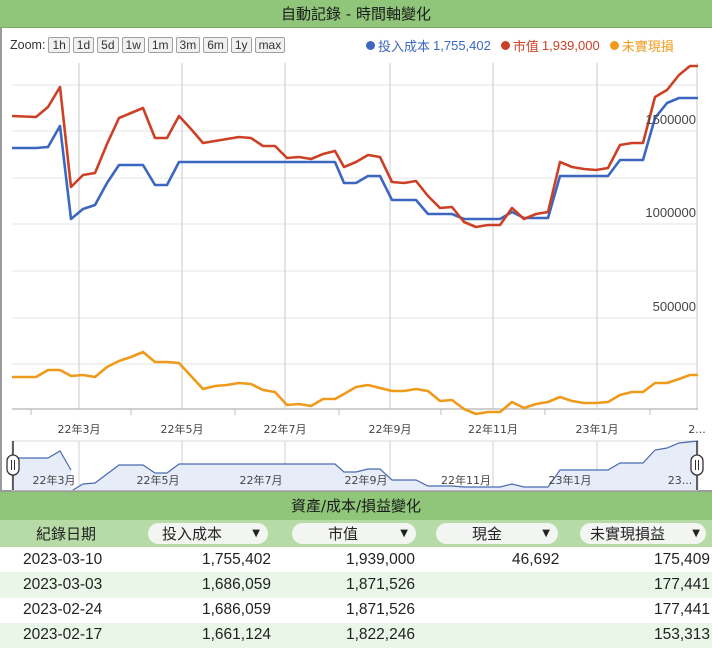  Describe the element at coordinates (83, 45) in the screenshot. I see `zoom-1d-button: 1d` at that location.